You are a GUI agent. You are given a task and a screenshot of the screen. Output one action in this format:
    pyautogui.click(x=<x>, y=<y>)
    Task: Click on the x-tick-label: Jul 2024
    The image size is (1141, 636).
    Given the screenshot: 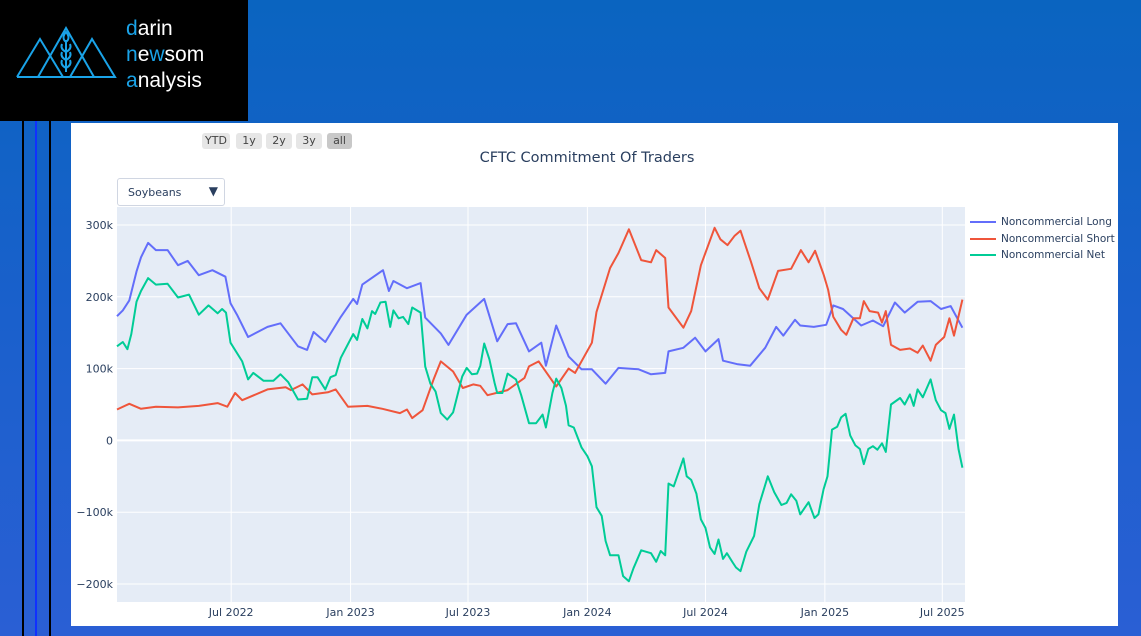 What is the action you would take?
    pyautogui.click(x=705, y=612)
    